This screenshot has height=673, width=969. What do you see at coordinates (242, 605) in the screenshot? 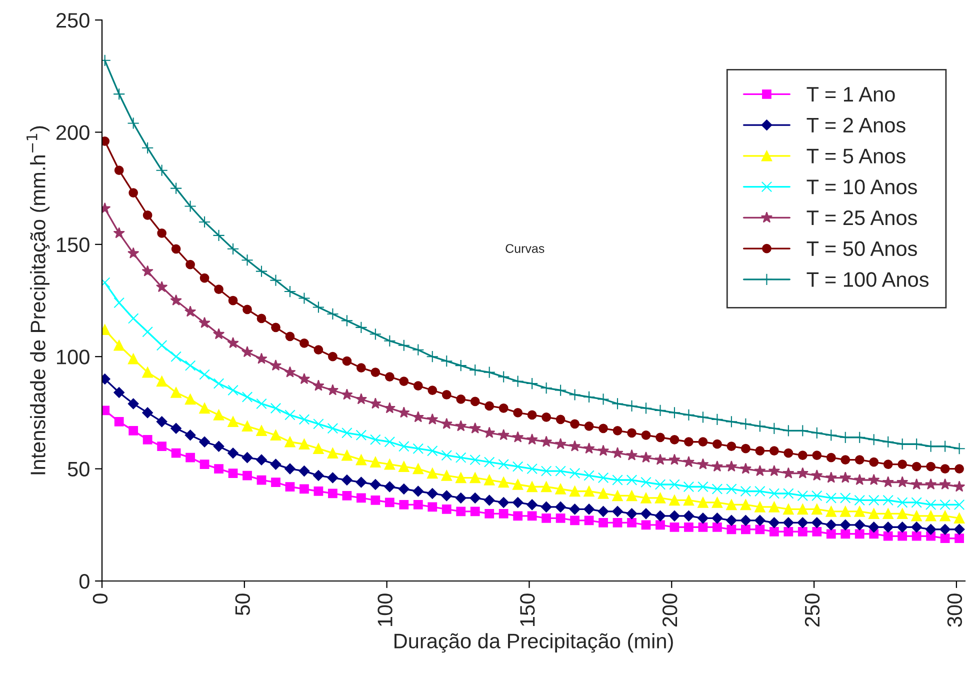
I see `x-tick-label: 50` at bounding box center [242, 605].